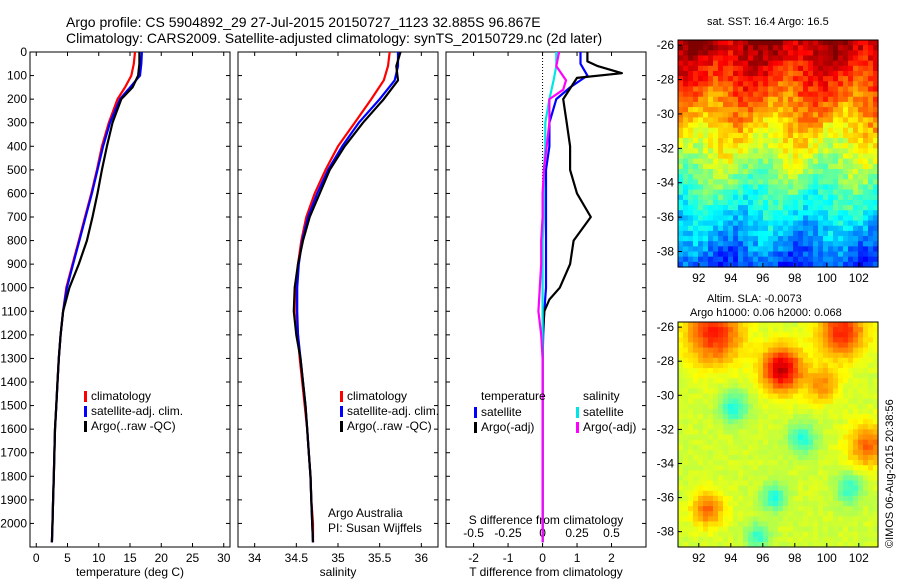 The height and width of the screenshot is (580, 900). What do you see at coordinates (389, 426) in the screenshot?
I see `legend-label: Argo(..raw -QC)` at bounding box center [389, 426].